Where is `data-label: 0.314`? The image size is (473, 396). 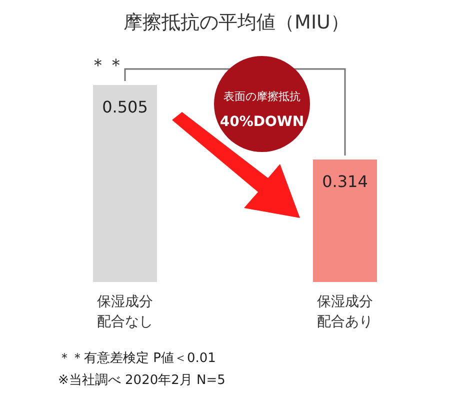 data-label: 0.314 is located at coordinates (345, 182).